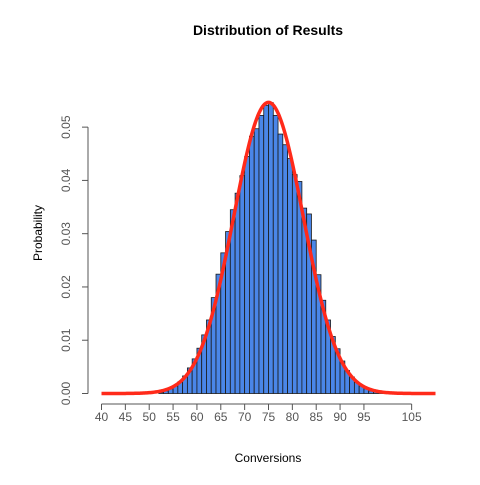 The image size is (480, 485). Describe the element at coordinates (317, 417) in the screenshot. I see `x-tick-label: 85` at that location.